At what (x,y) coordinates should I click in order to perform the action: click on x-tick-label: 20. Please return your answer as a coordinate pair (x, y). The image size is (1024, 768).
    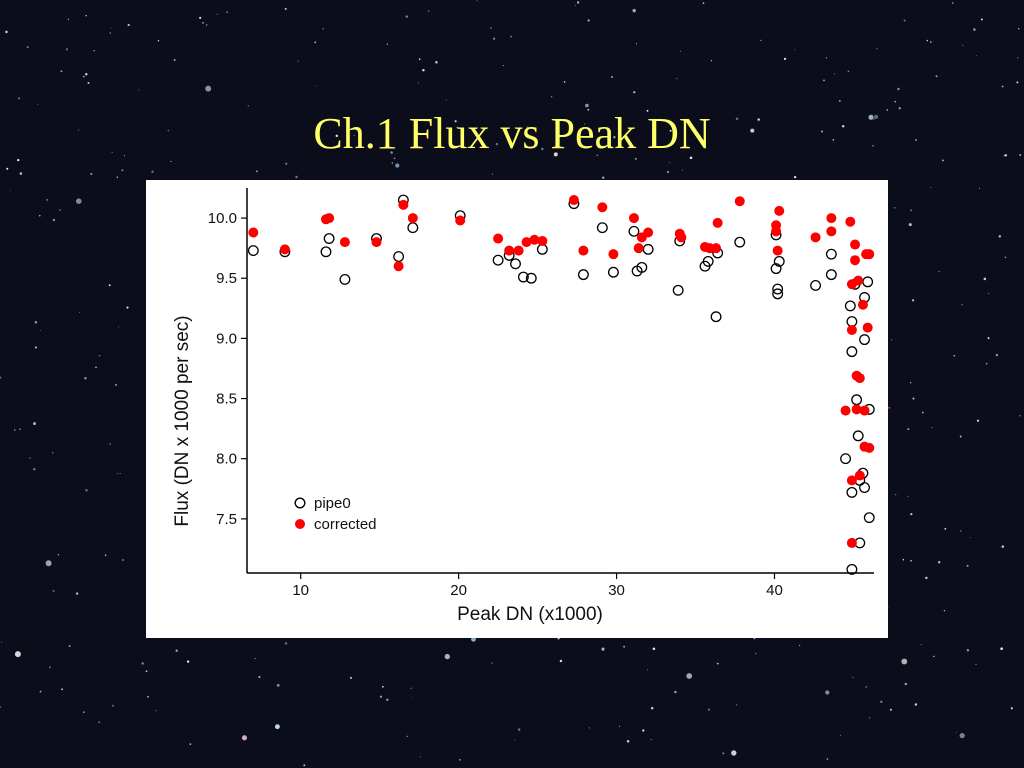
    Looking at the image, I should click on (458, 590).